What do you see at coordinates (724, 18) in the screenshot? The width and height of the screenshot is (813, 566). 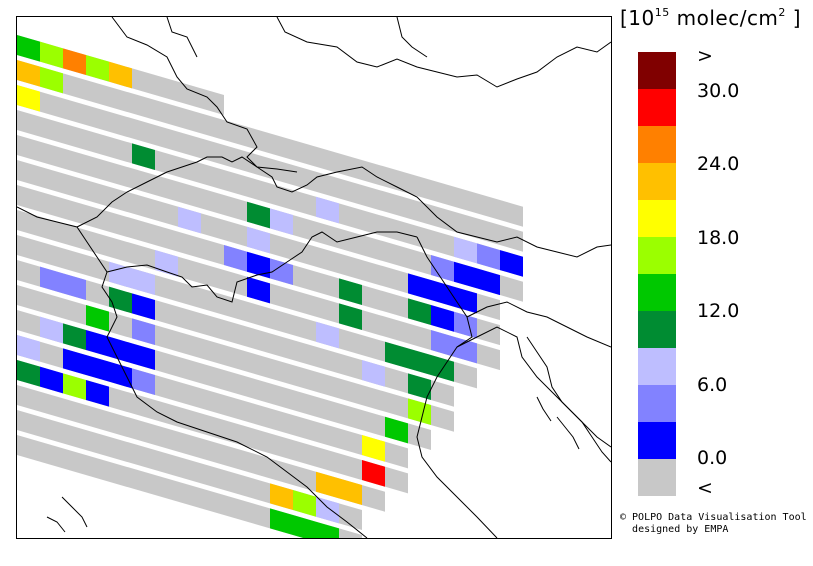 I see `legend-title-unit: molec/cm` at bounding box center [724, 18].